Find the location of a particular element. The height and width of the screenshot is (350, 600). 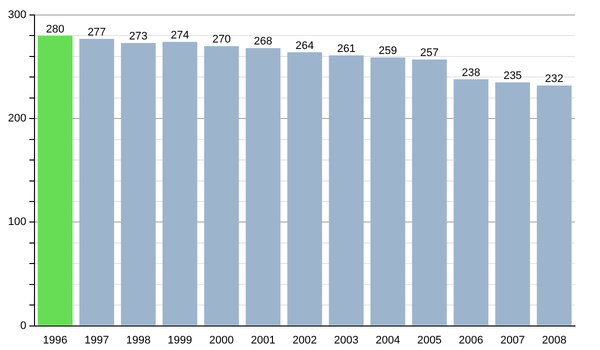

data-label: 274 is located at coordinates (180, 35).